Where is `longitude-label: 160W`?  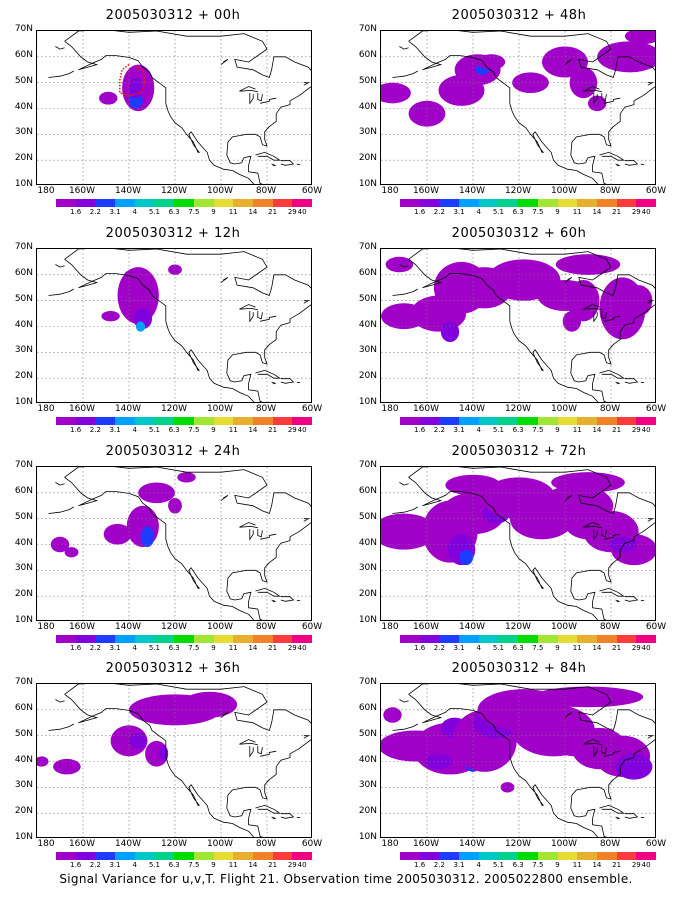 longitude-label: 160W is located at coordinates (82, 844).